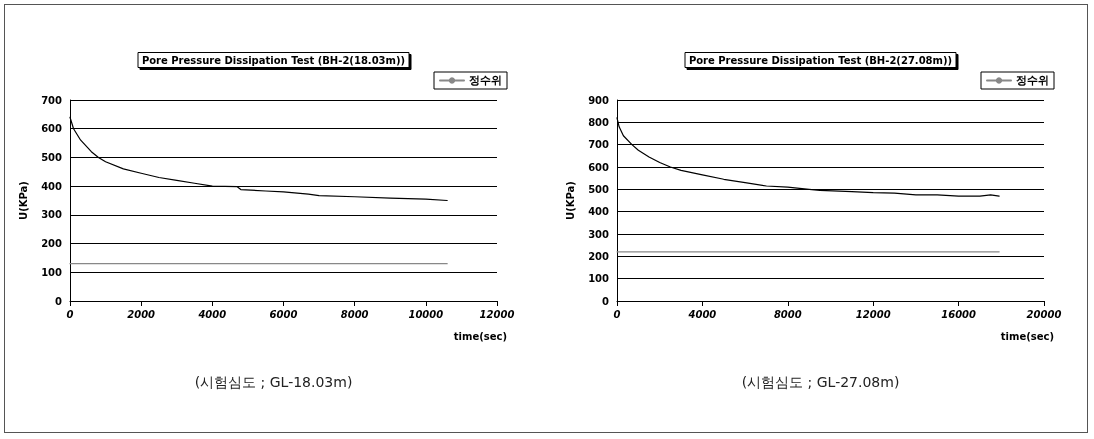 Image resolution: width=1094 pixels, height=439 pixels. Describe the element at coordinates (599, 100) in the screenshot. I see `y-tick-label: 900` at that location.